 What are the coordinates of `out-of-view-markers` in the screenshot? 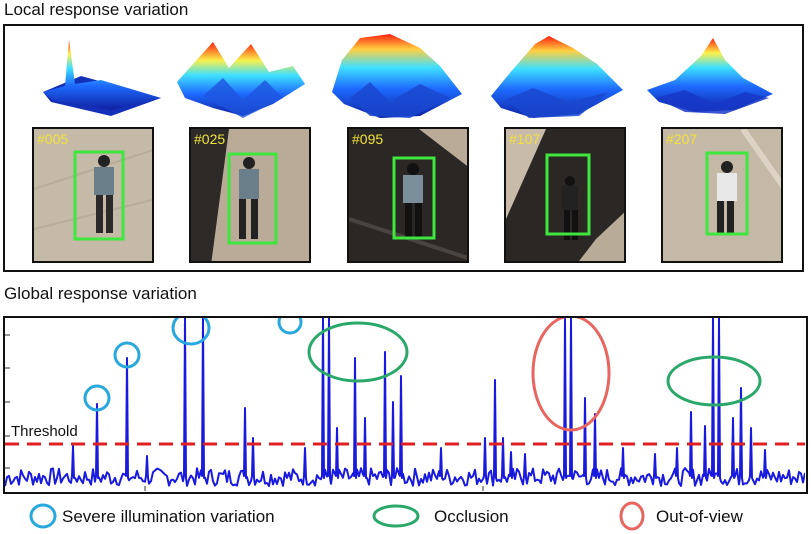 It's located at (571, 375).